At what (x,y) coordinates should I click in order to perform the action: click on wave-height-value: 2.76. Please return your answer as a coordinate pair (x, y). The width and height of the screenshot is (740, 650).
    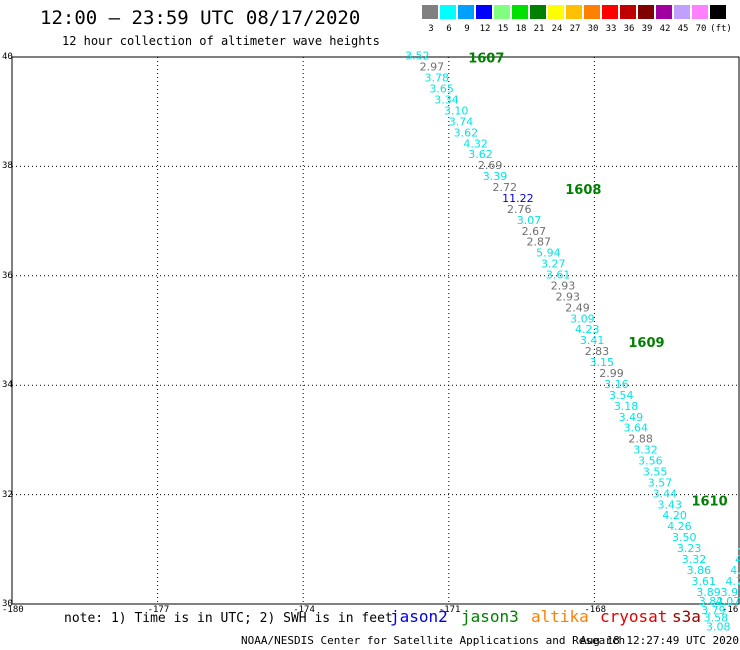
    Looking at the image, I should click on (519, 209).